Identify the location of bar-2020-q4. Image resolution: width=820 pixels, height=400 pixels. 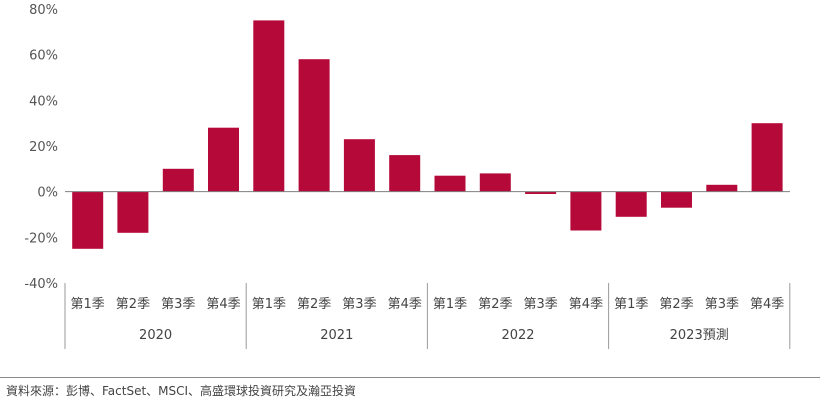
(223, 159).